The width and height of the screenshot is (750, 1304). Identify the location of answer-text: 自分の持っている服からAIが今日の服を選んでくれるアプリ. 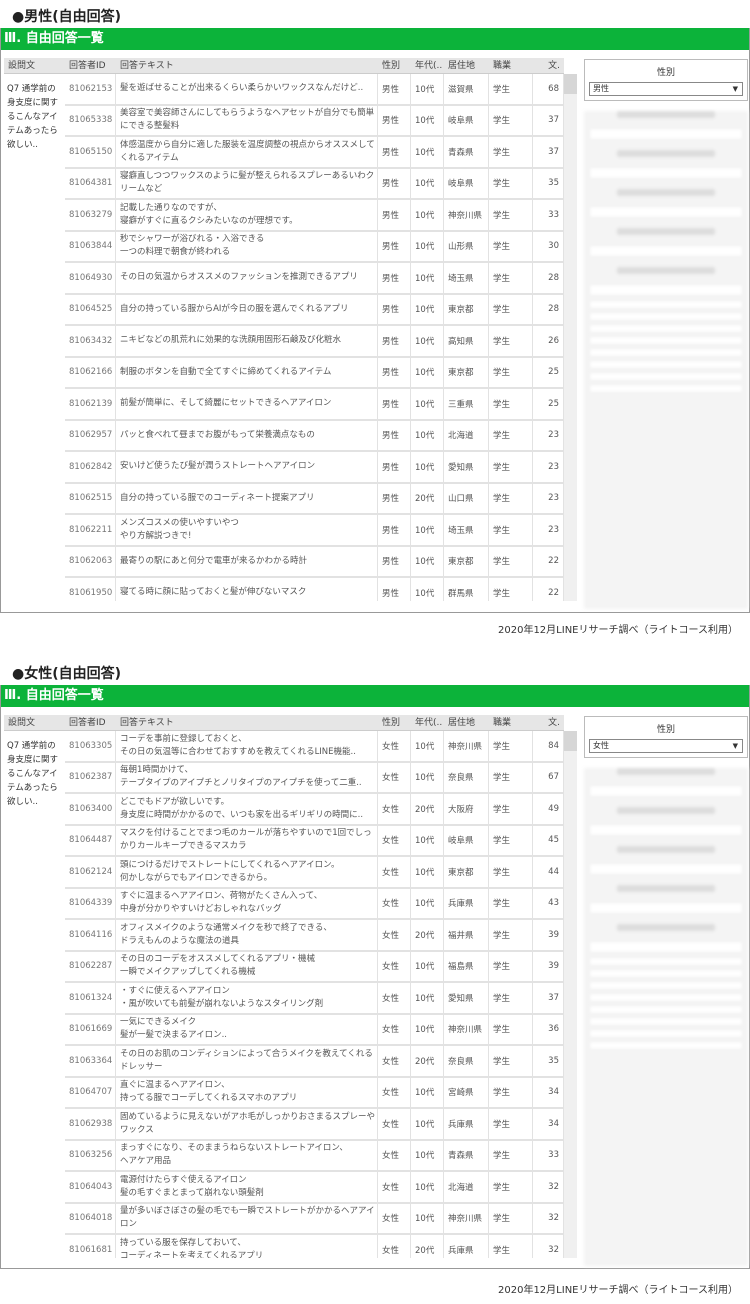
(247, 309).